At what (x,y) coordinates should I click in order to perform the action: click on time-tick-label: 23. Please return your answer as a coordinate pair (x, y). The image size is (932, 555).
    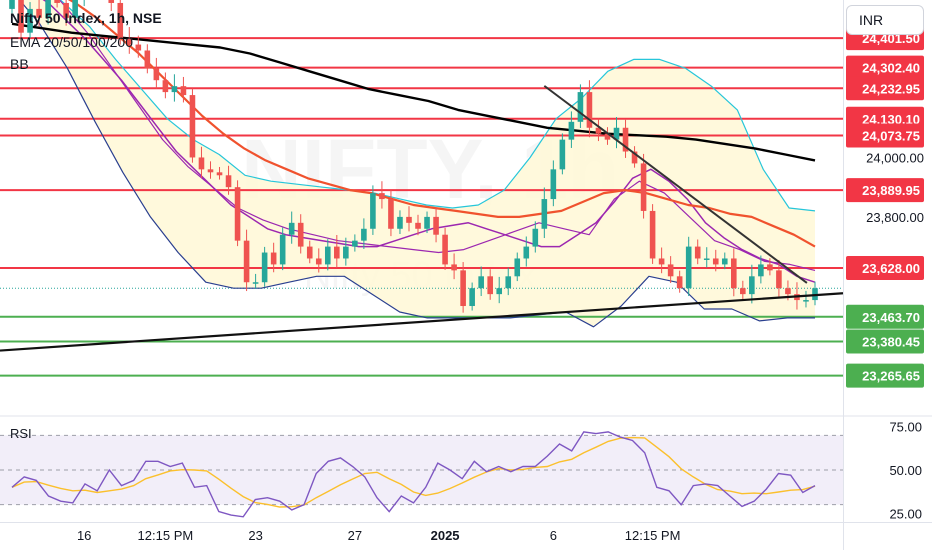
    Looking at the image, I should click on (255, 535).